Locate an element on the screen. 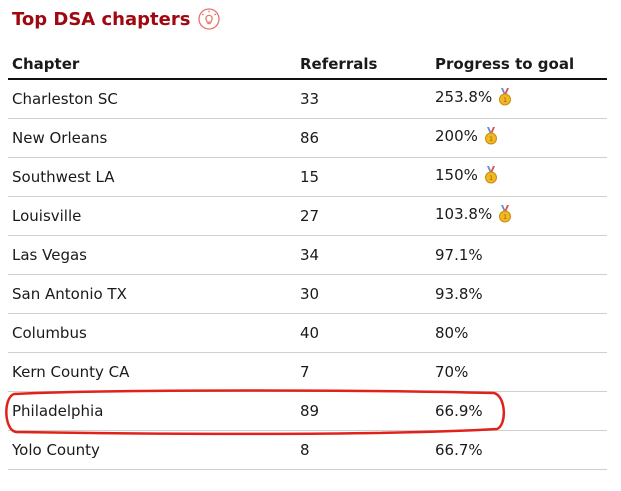 This screenshot has height=491, width=621. table-row: Las Vegas 34 97.1% is located at coordinates (307, 255).